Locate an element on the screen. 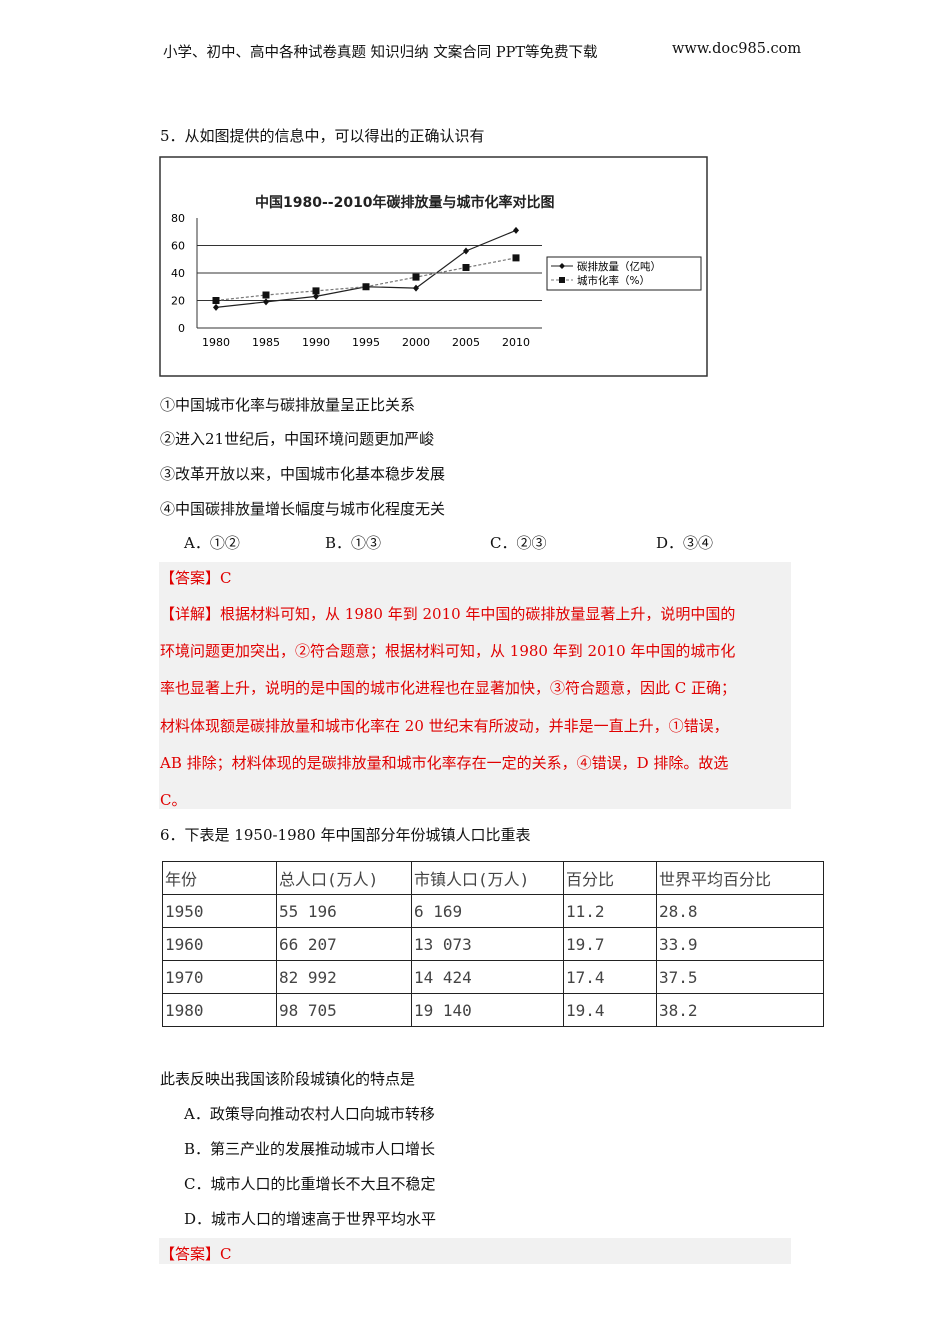 This screenshot has width=950, height=1344. legend-label: 碳排放量（亿吨） is located at coordinates (619, 266).